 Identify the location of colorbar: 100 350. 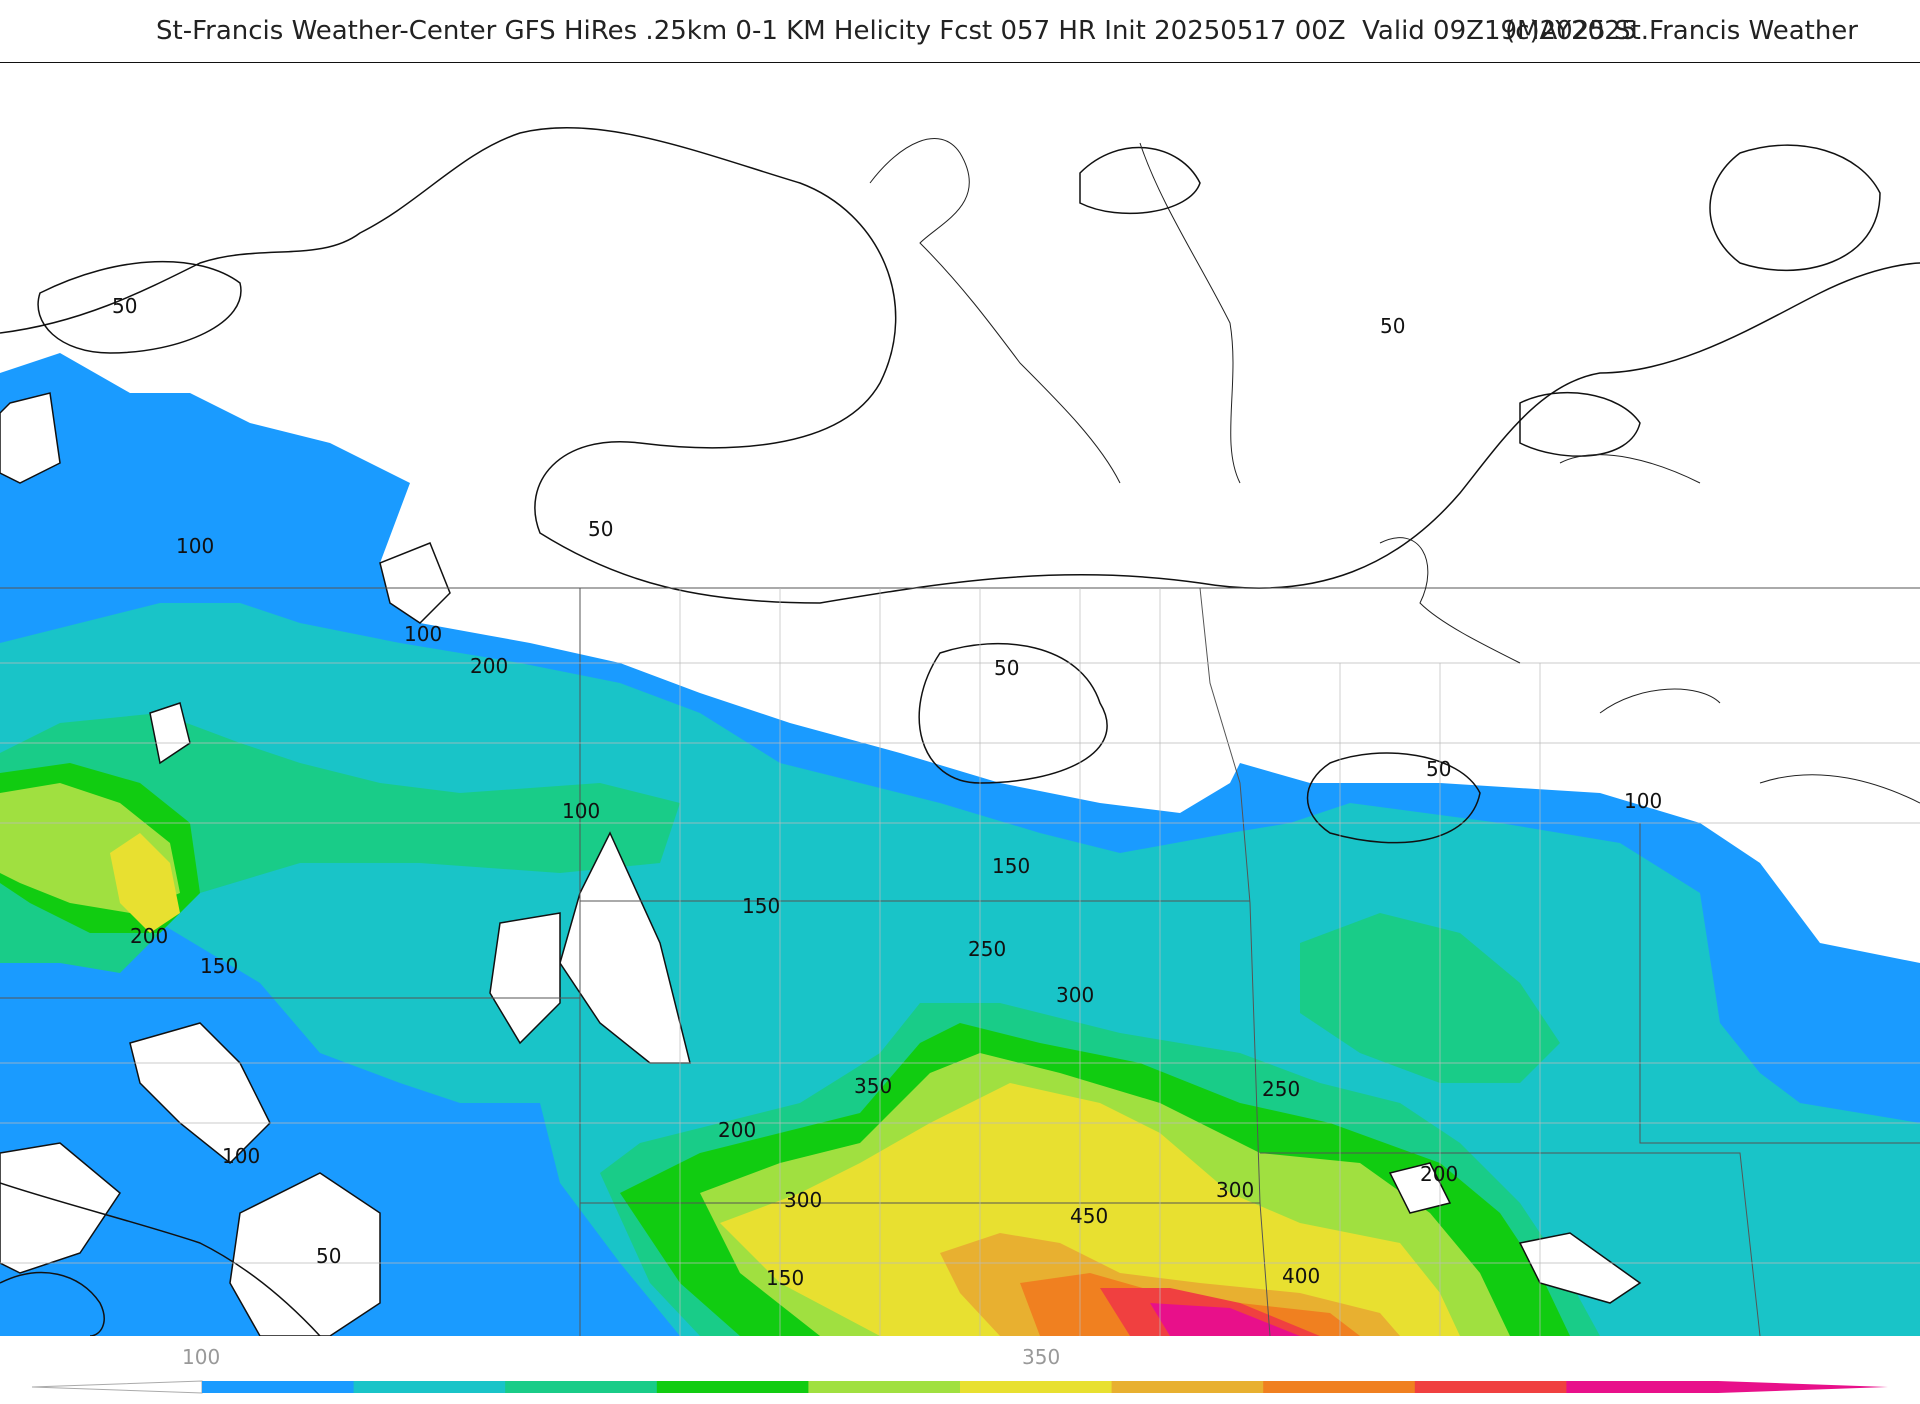
(960, 1370).